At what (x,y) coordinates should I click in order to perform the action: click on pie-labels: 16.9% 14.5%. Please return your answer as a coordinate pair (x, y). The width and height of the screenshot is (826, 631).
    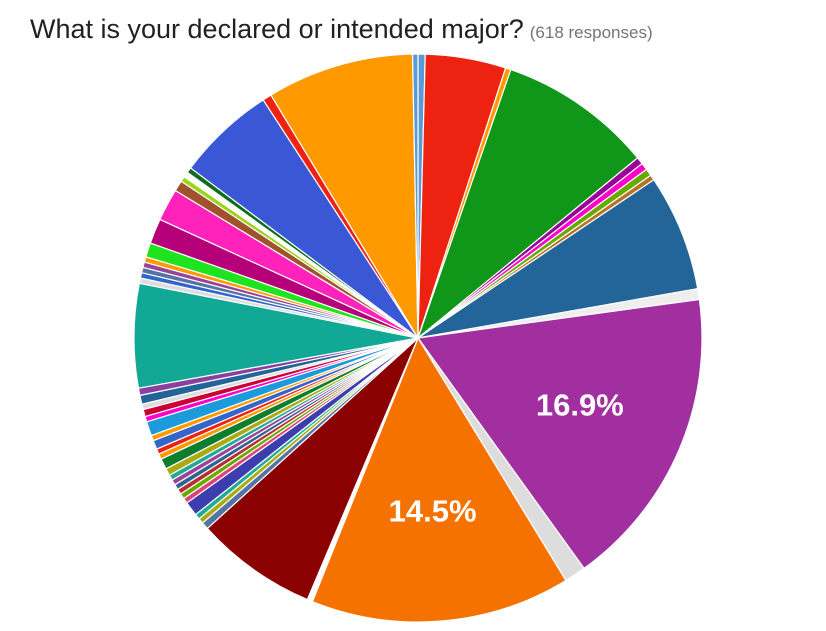
    Looking at the image, I should click on (506, 458).